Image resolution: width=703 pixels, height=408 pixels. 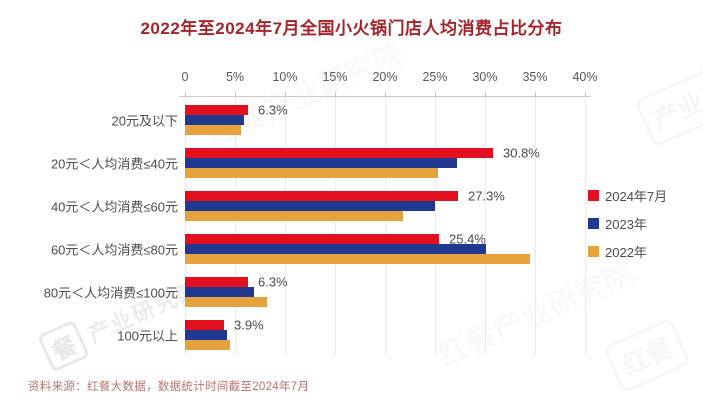 What do you see at coordinates (385, 77) in the screenshot?
I see `x-tick-label: 20%` at bounding box center [385, 77].